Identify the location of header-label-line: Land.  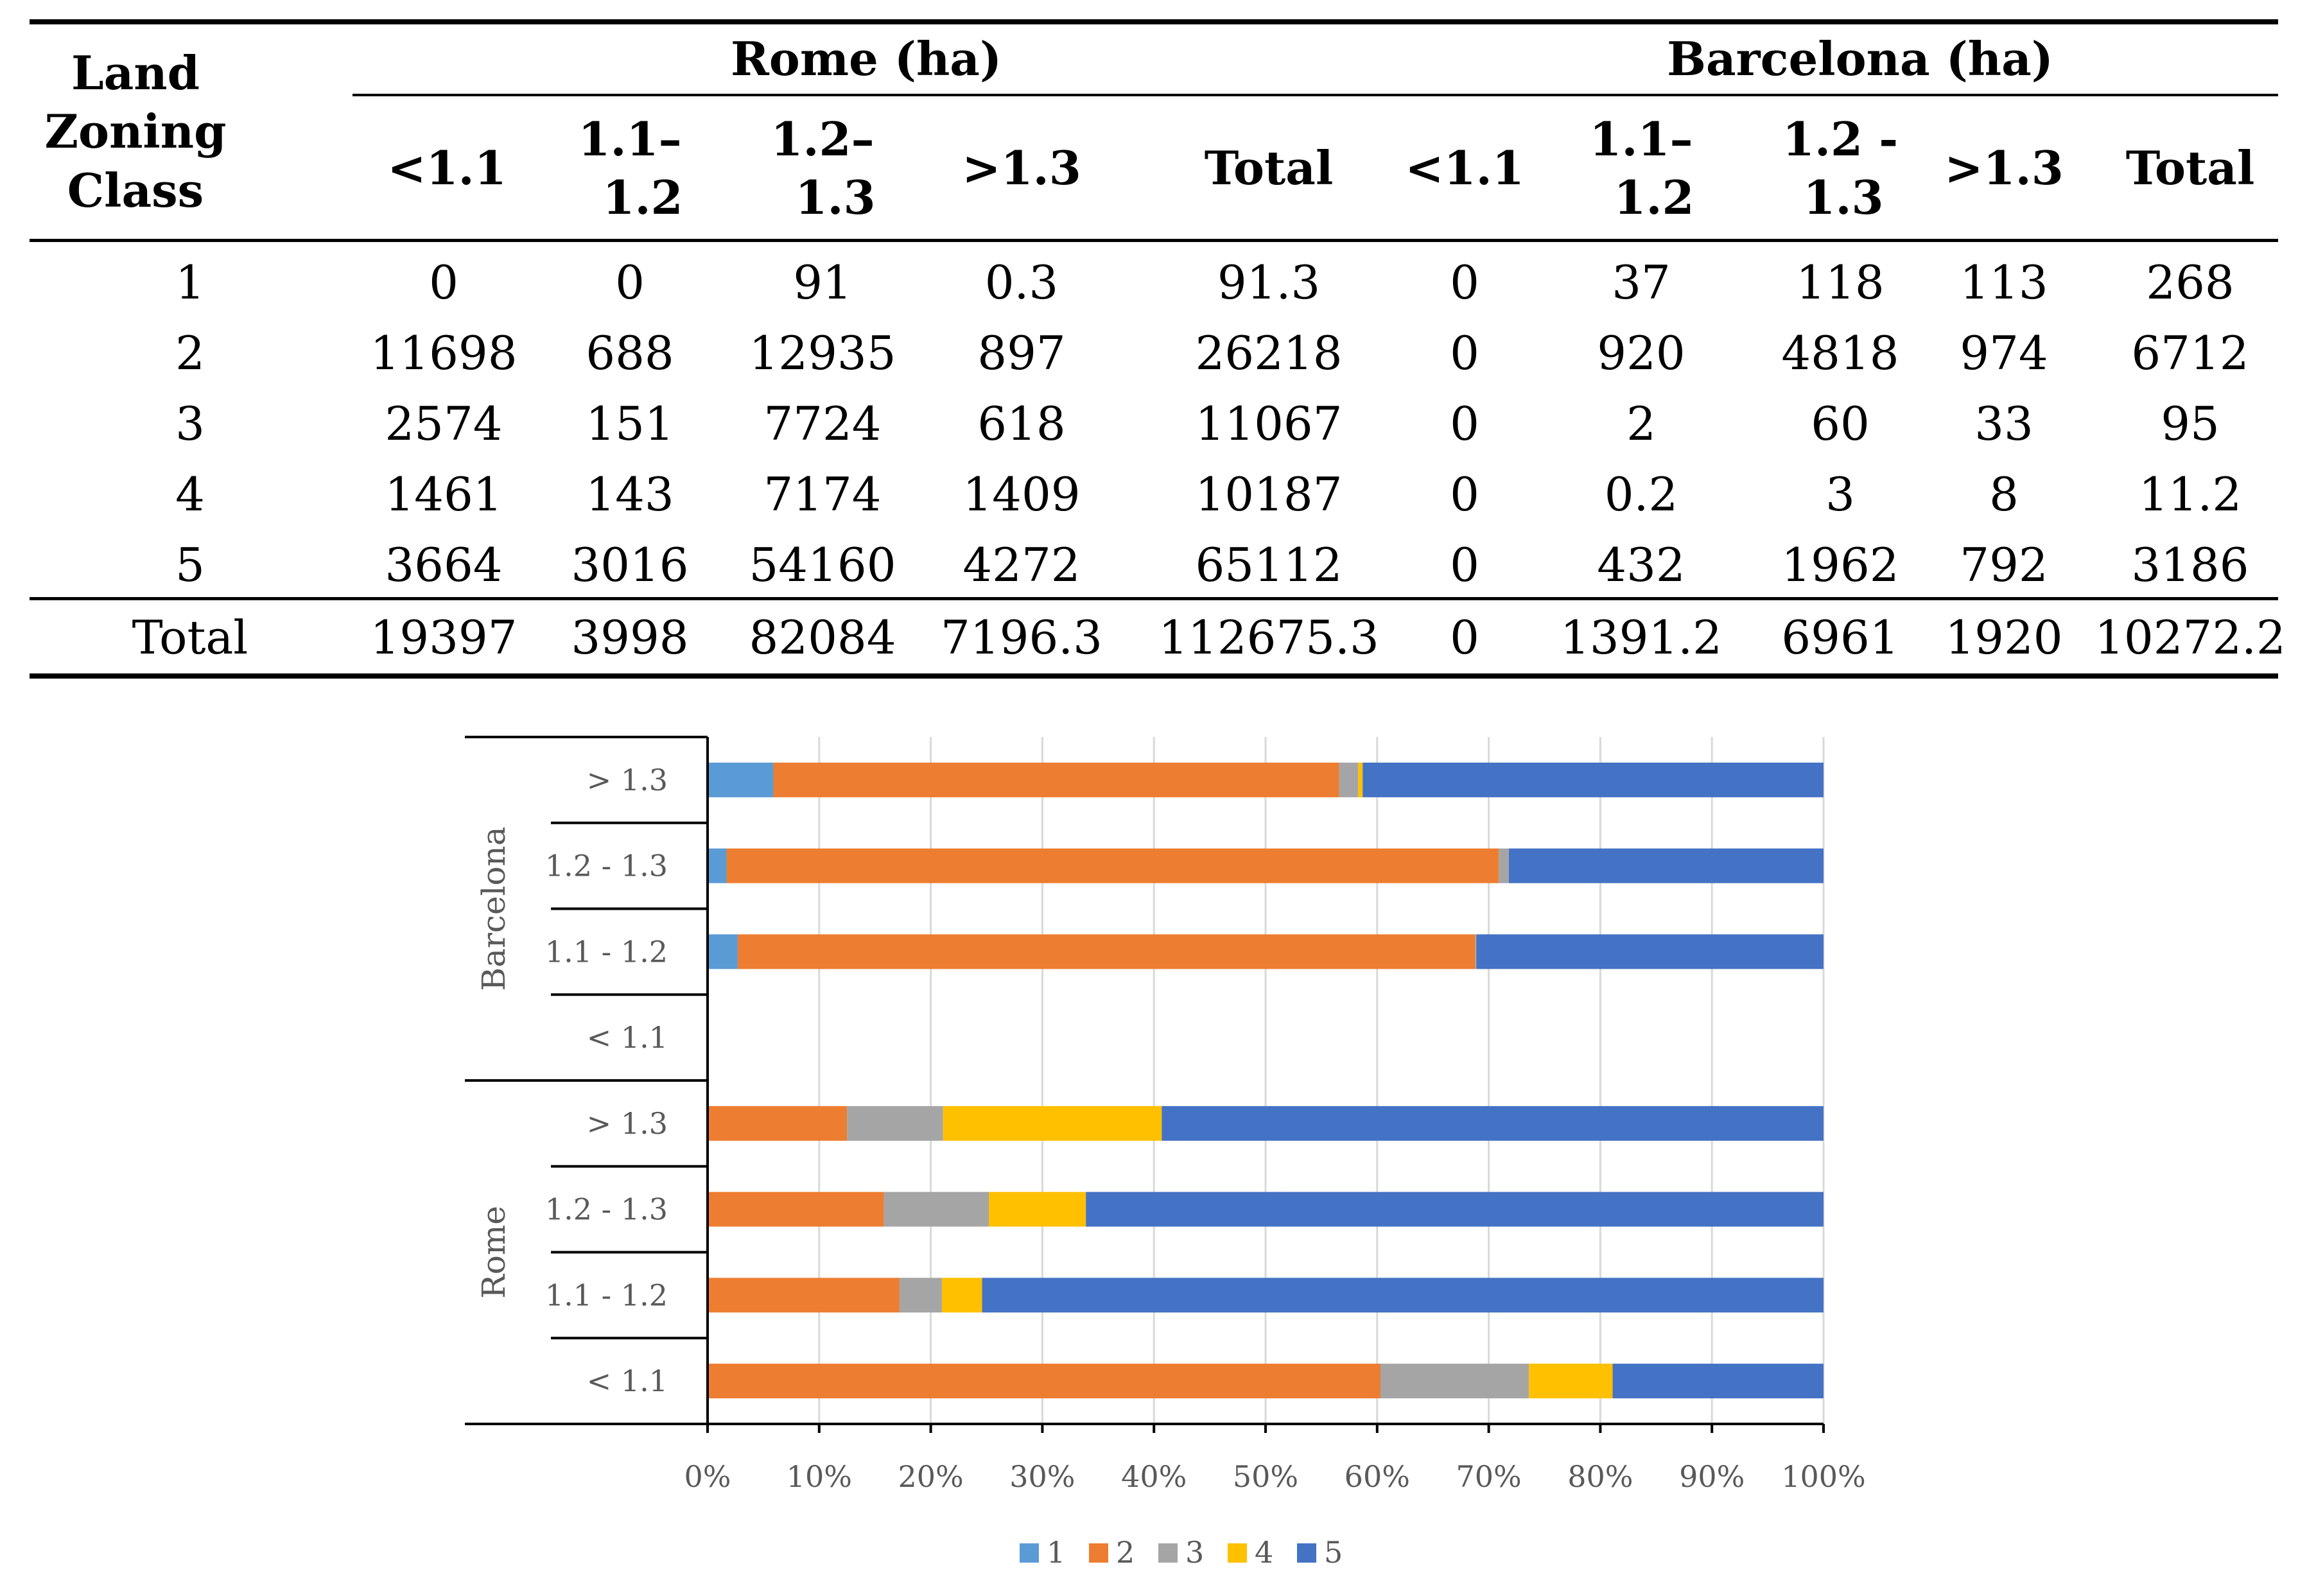
(135, 72).